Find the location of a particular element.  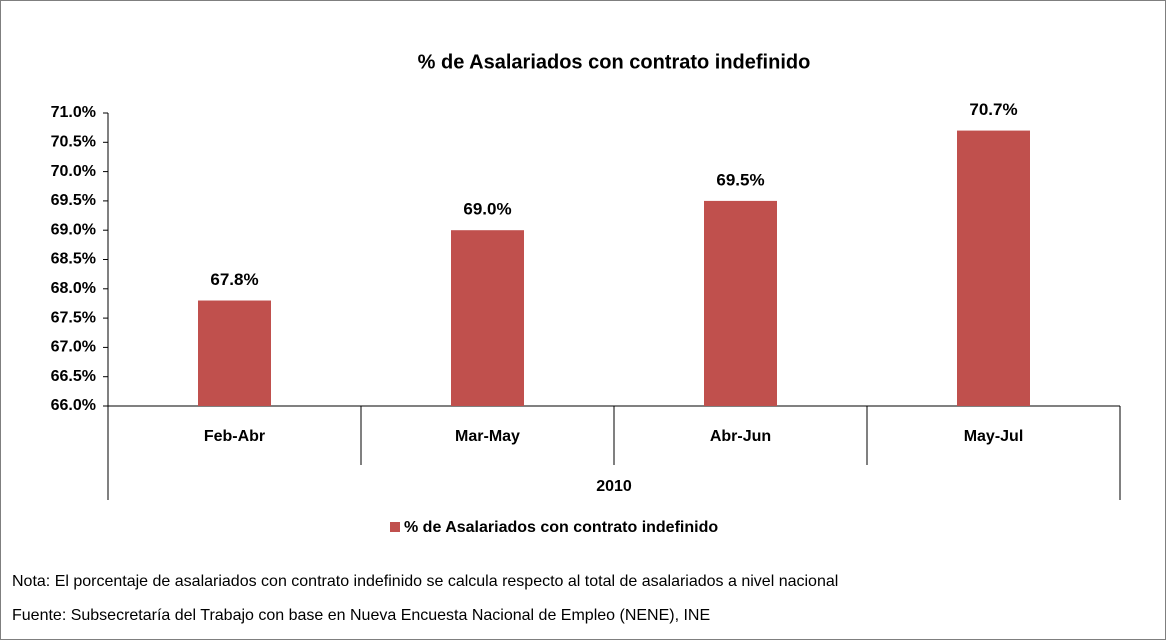

y-tick-label: 67.0% is located at coordinates (73, 347).